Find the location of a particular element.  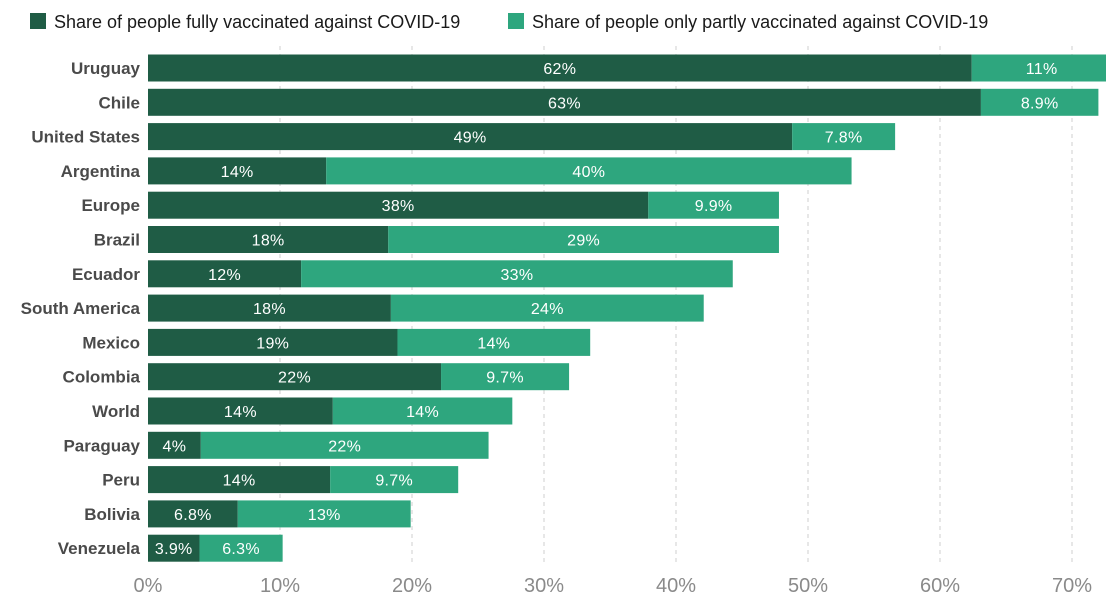

category-label-13: Peru is located at coordinates (121, 480).